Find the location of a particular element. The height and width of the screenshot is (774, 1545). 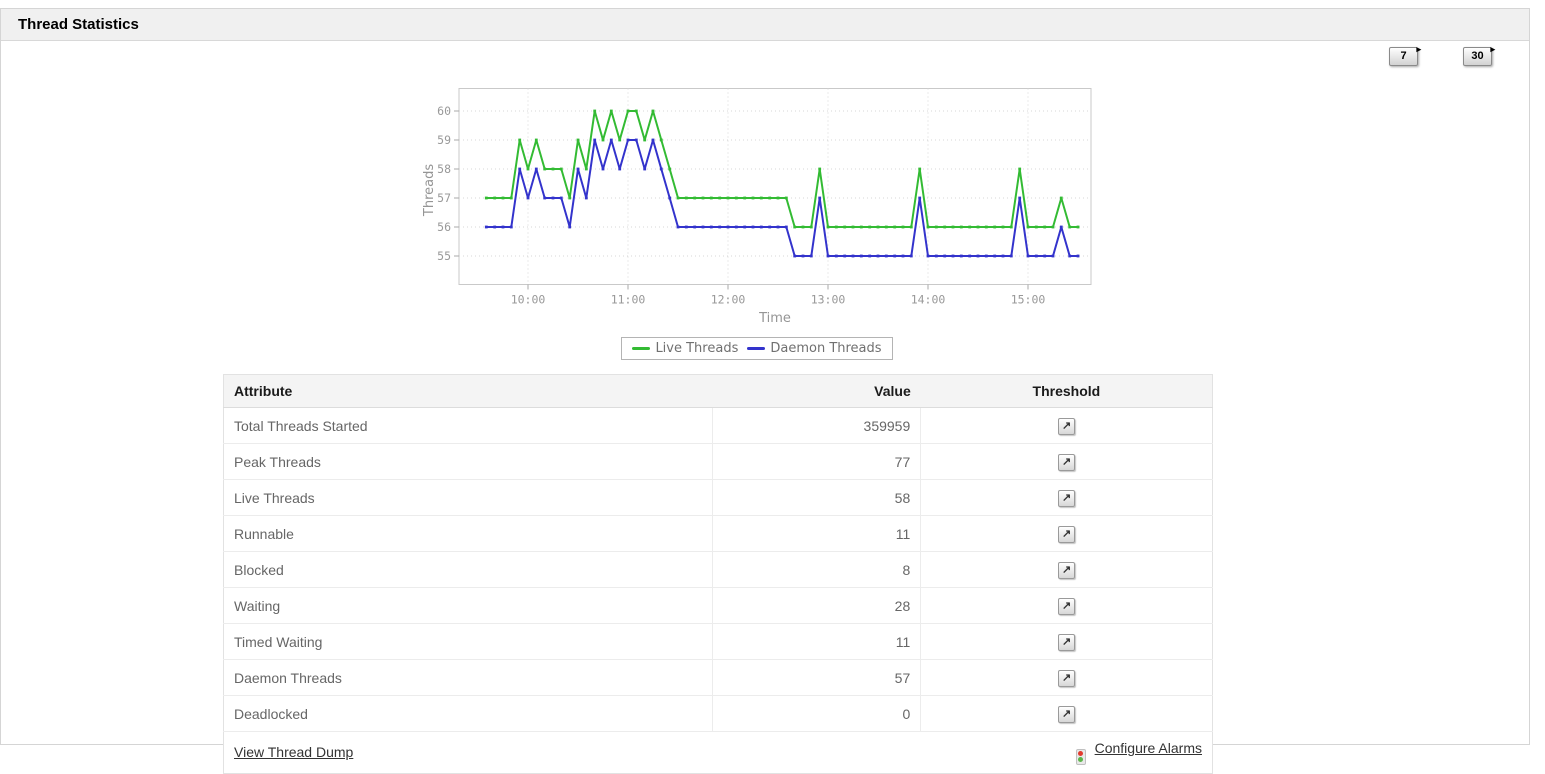

panel-header: Thread Statistics is located at coordinates (765, 25).